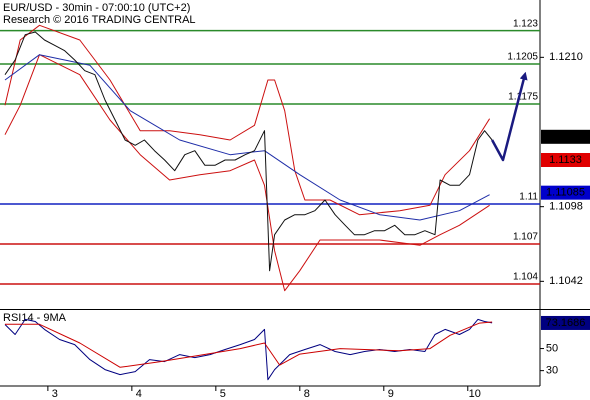 This screenshot has width=590, height=400. I want to click on x-tick-label: 3, so click(55, 394).